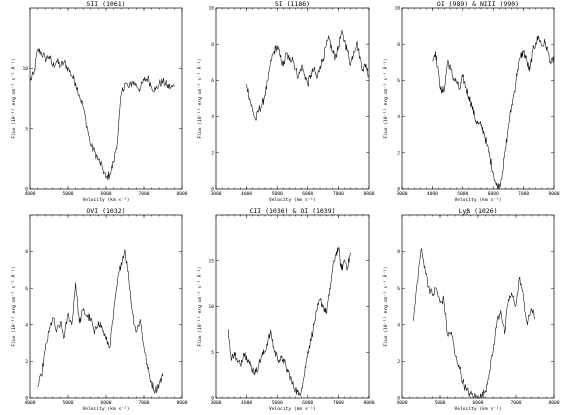 This screenshot has height=415, width=564. Describe the element at coordinates (105, 4) in the screenshot. I see `panel-title: SII (1061)` at that location.